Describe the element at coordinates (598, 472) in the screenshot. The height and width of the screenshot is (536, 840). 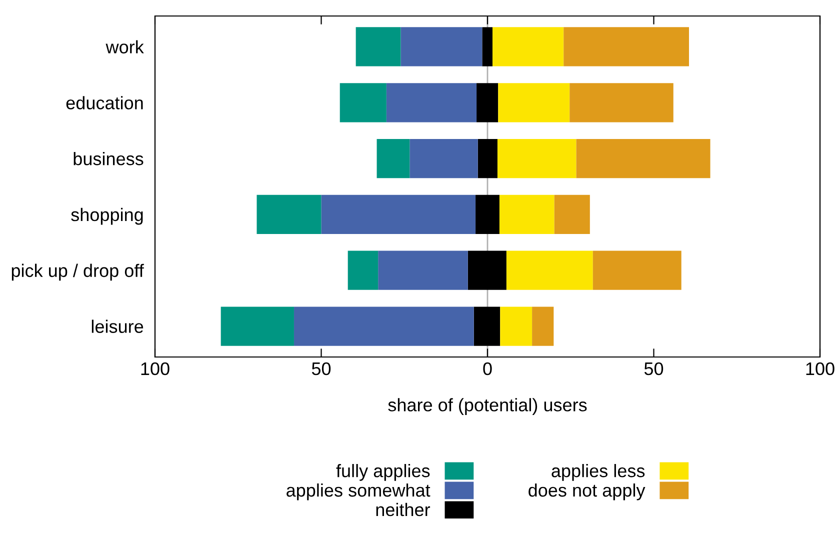
I see `legend-label: applies less` at that location.